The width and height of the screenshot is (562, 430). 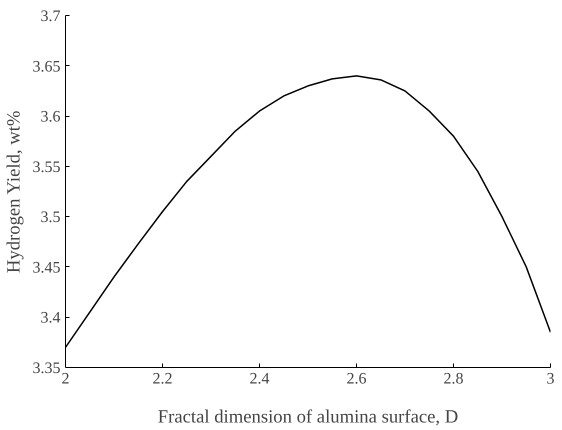 I want to click on y-tick-label: 3.6, so click(x=50, y=117).